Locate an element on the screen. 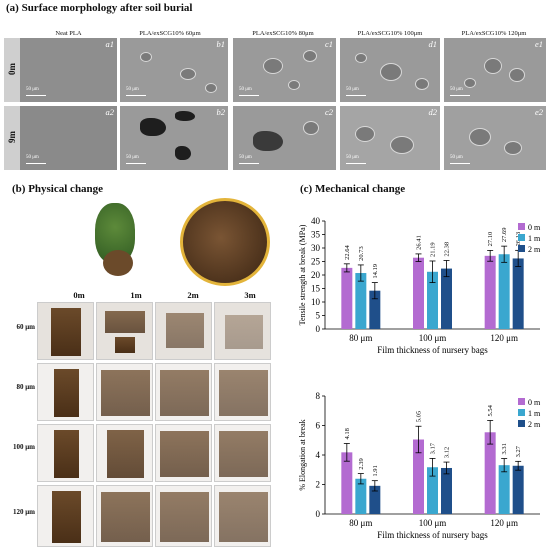 Image resolution: width=550 pixels, height=550 pixels. legend-label: 2 m is located at coordinates (534, 249).